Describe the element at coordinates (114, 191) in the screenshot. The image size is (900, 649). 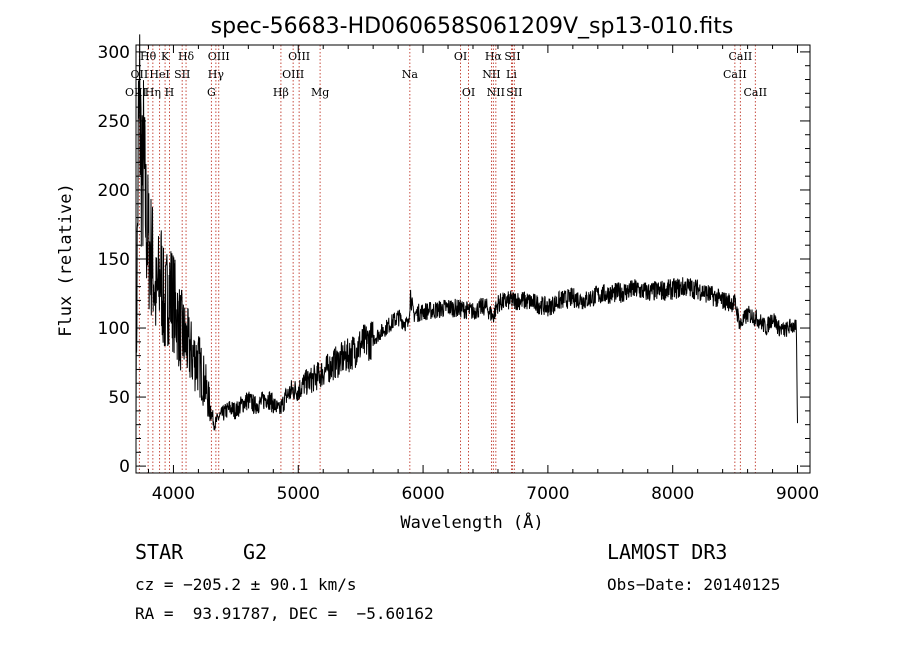
I see `y-tick-label: 200` at that location.